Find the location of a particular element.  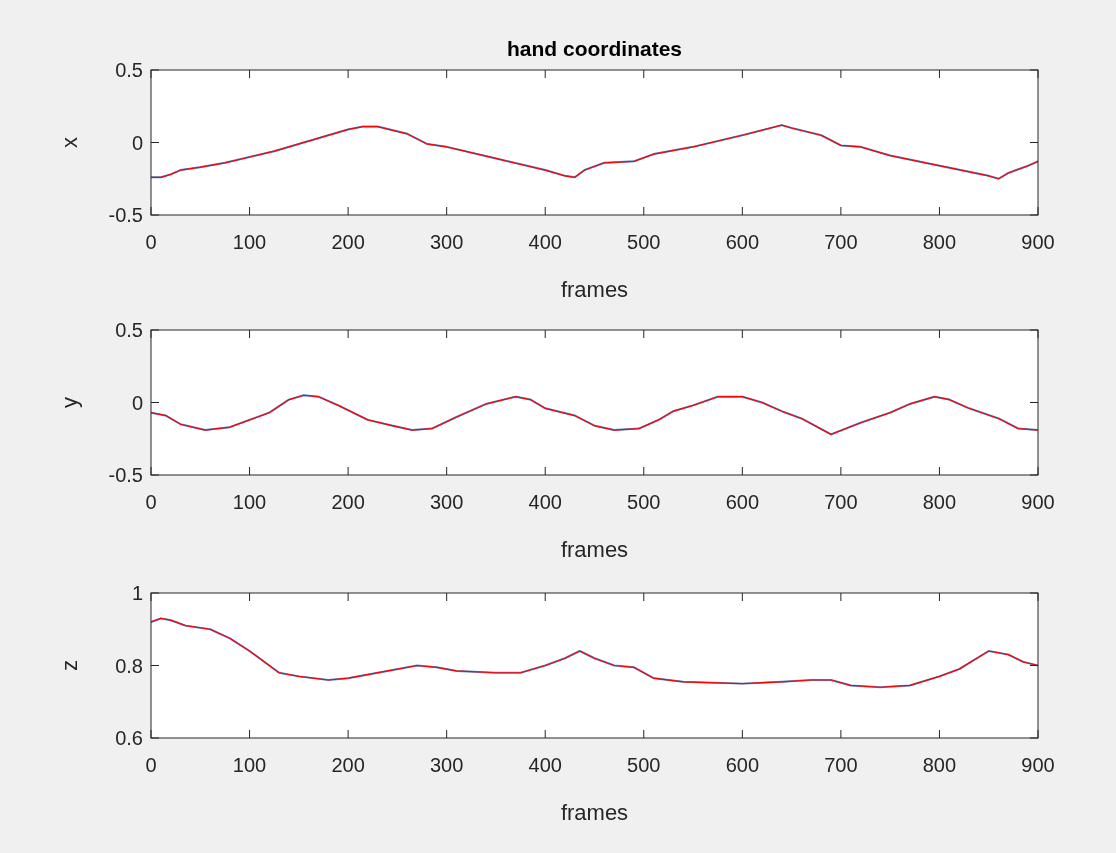

y-axis-title: y is located at coordinates (69, 402).